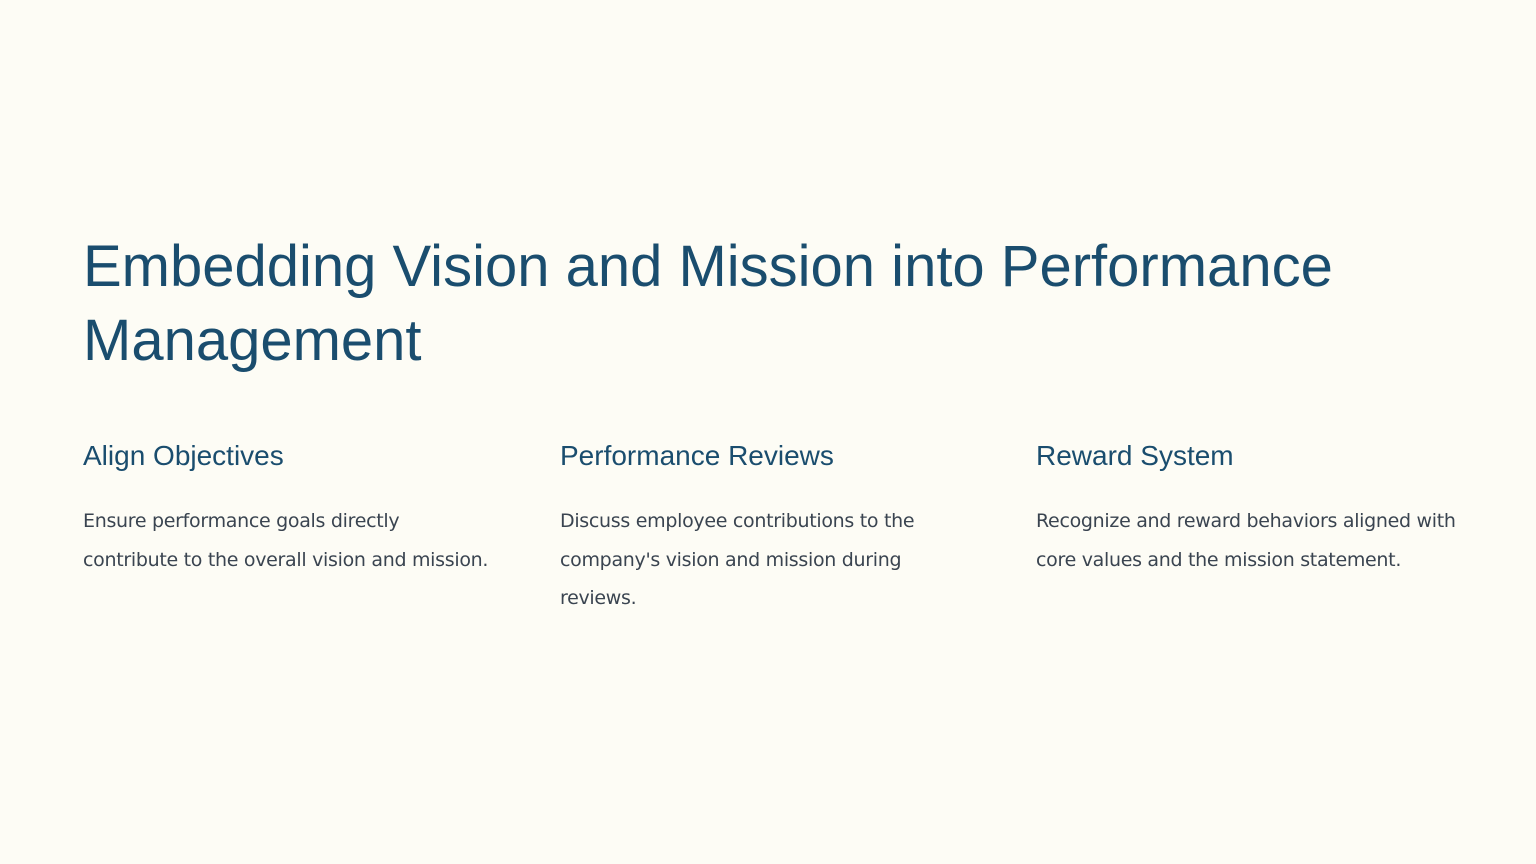 This screenshot has height=864, width=1536. I want to click on column-heading: Performance Reviews, so click(697, 455).